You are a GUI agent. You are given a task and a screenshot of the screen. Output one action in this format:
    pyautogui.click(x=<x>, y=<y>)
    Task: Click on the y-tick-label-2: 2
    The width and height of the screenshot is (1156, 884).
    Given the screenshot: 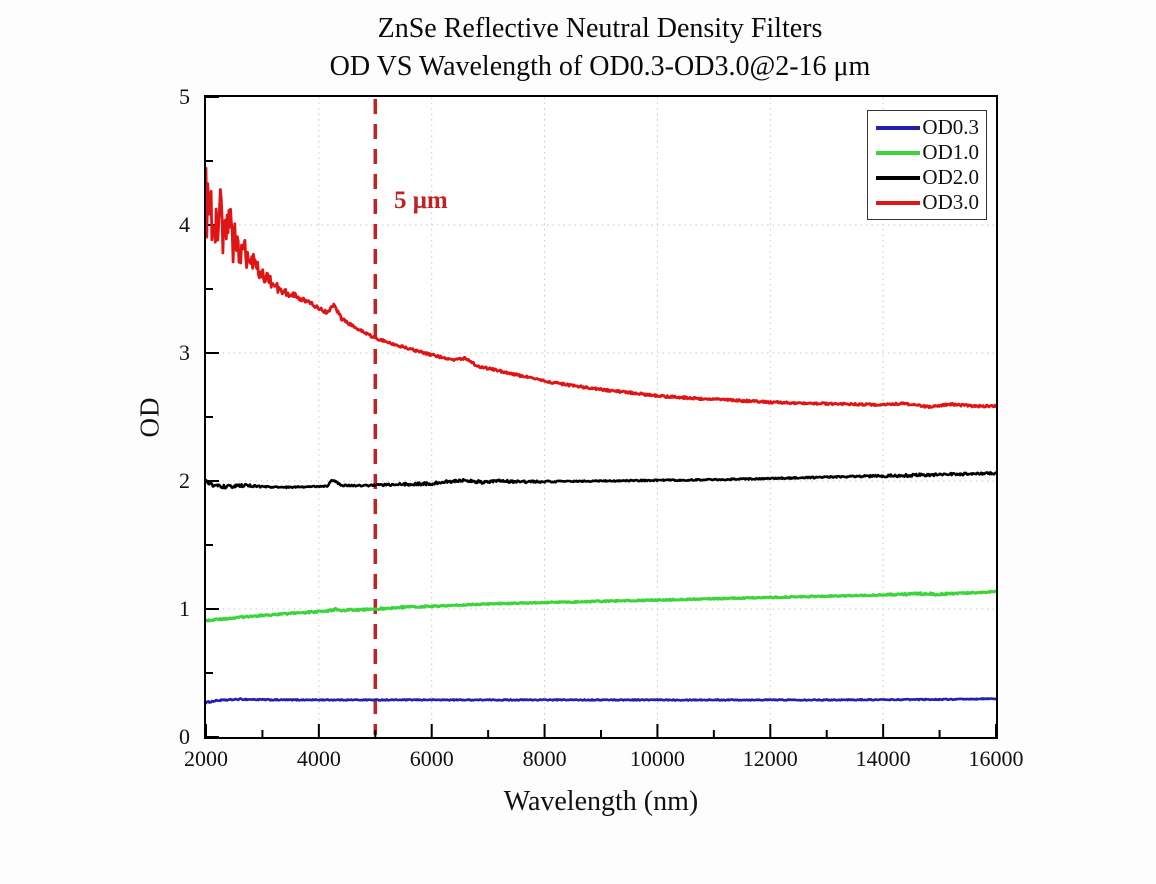 What is the action you would take?
    pyautogui.click(x=184, y=480)
    